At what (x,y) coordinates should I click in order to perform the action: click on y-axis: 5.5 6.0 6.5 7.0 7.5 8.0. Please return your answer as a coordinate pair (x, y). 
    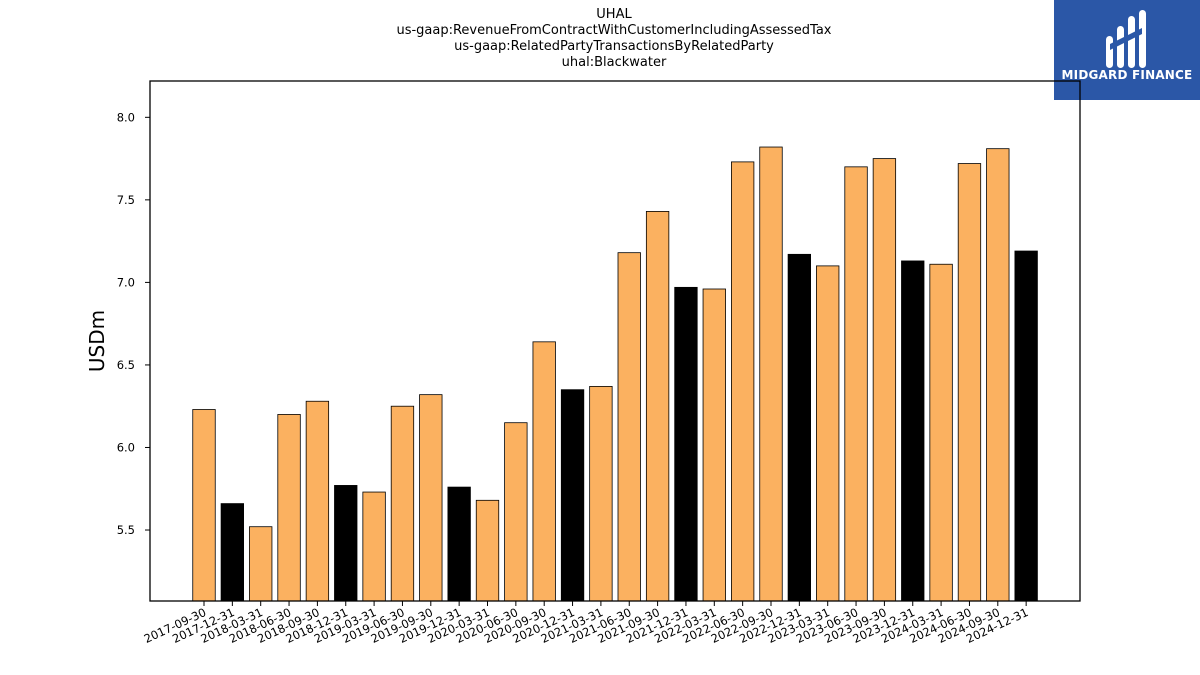
    Looking at the image, I should click on (133, 323).